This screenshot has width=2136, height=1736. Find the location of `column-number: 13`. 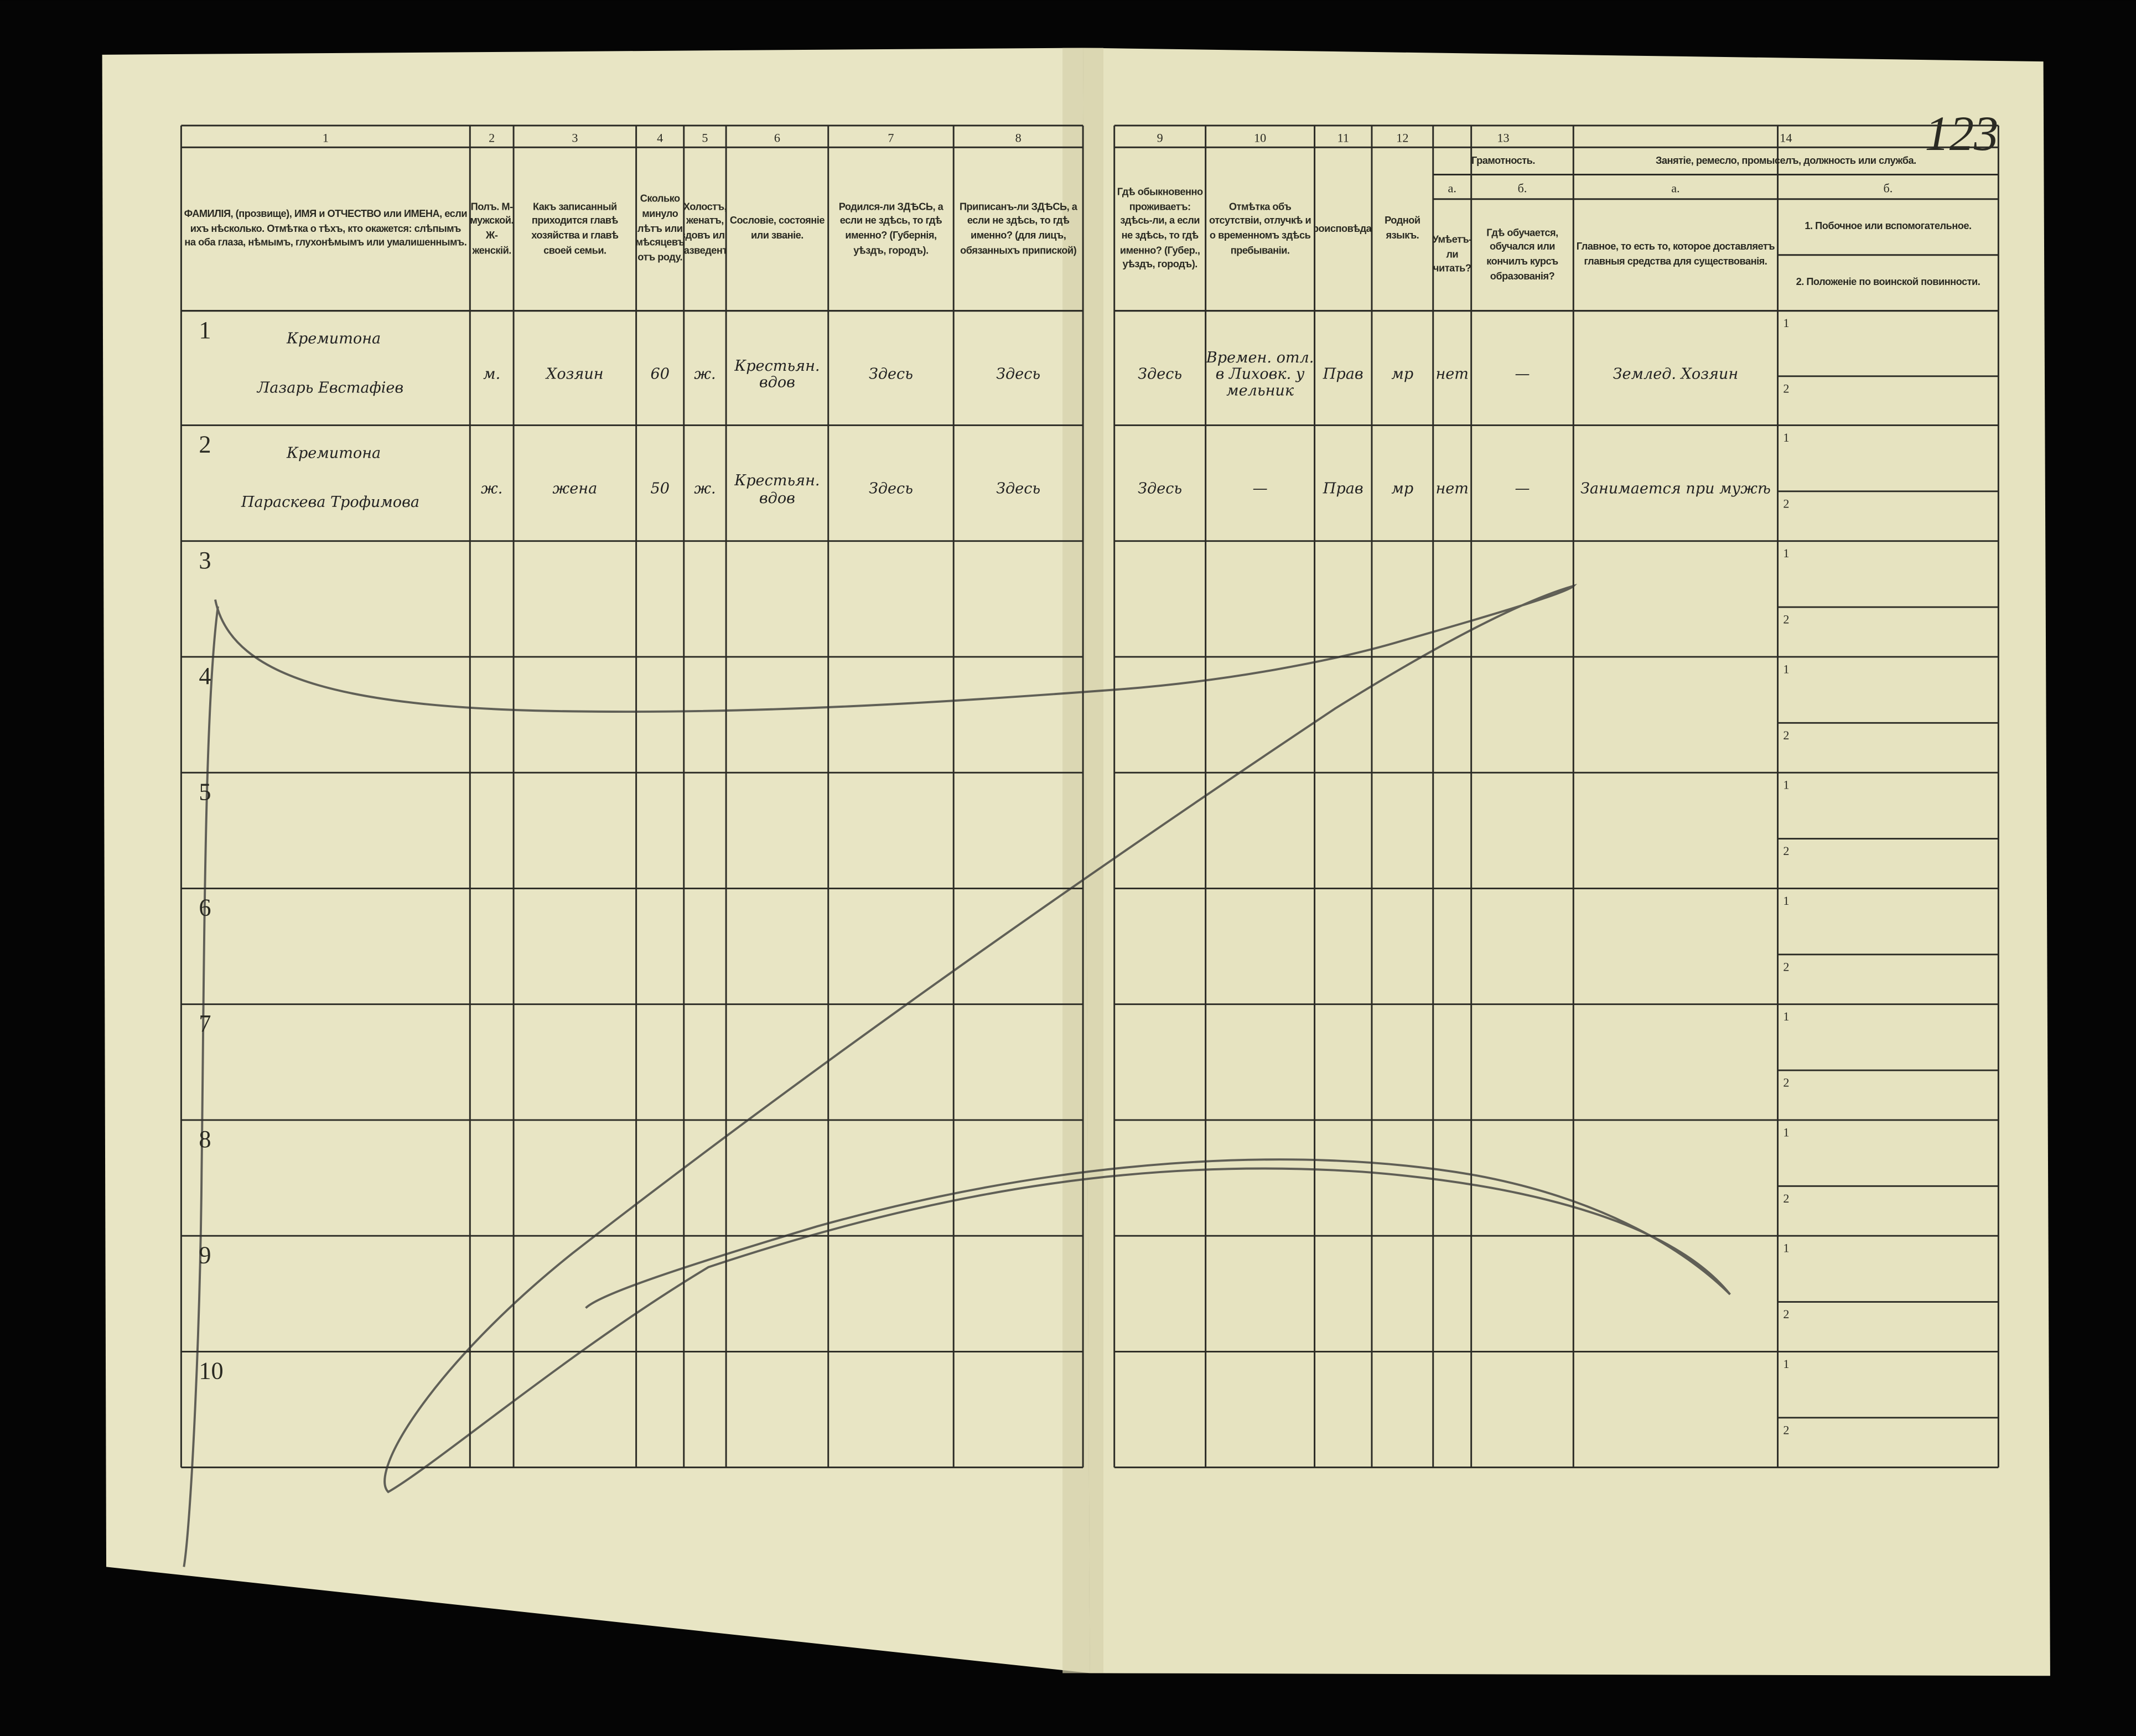

column-number: 13 is located at coordinates (1503, 137).